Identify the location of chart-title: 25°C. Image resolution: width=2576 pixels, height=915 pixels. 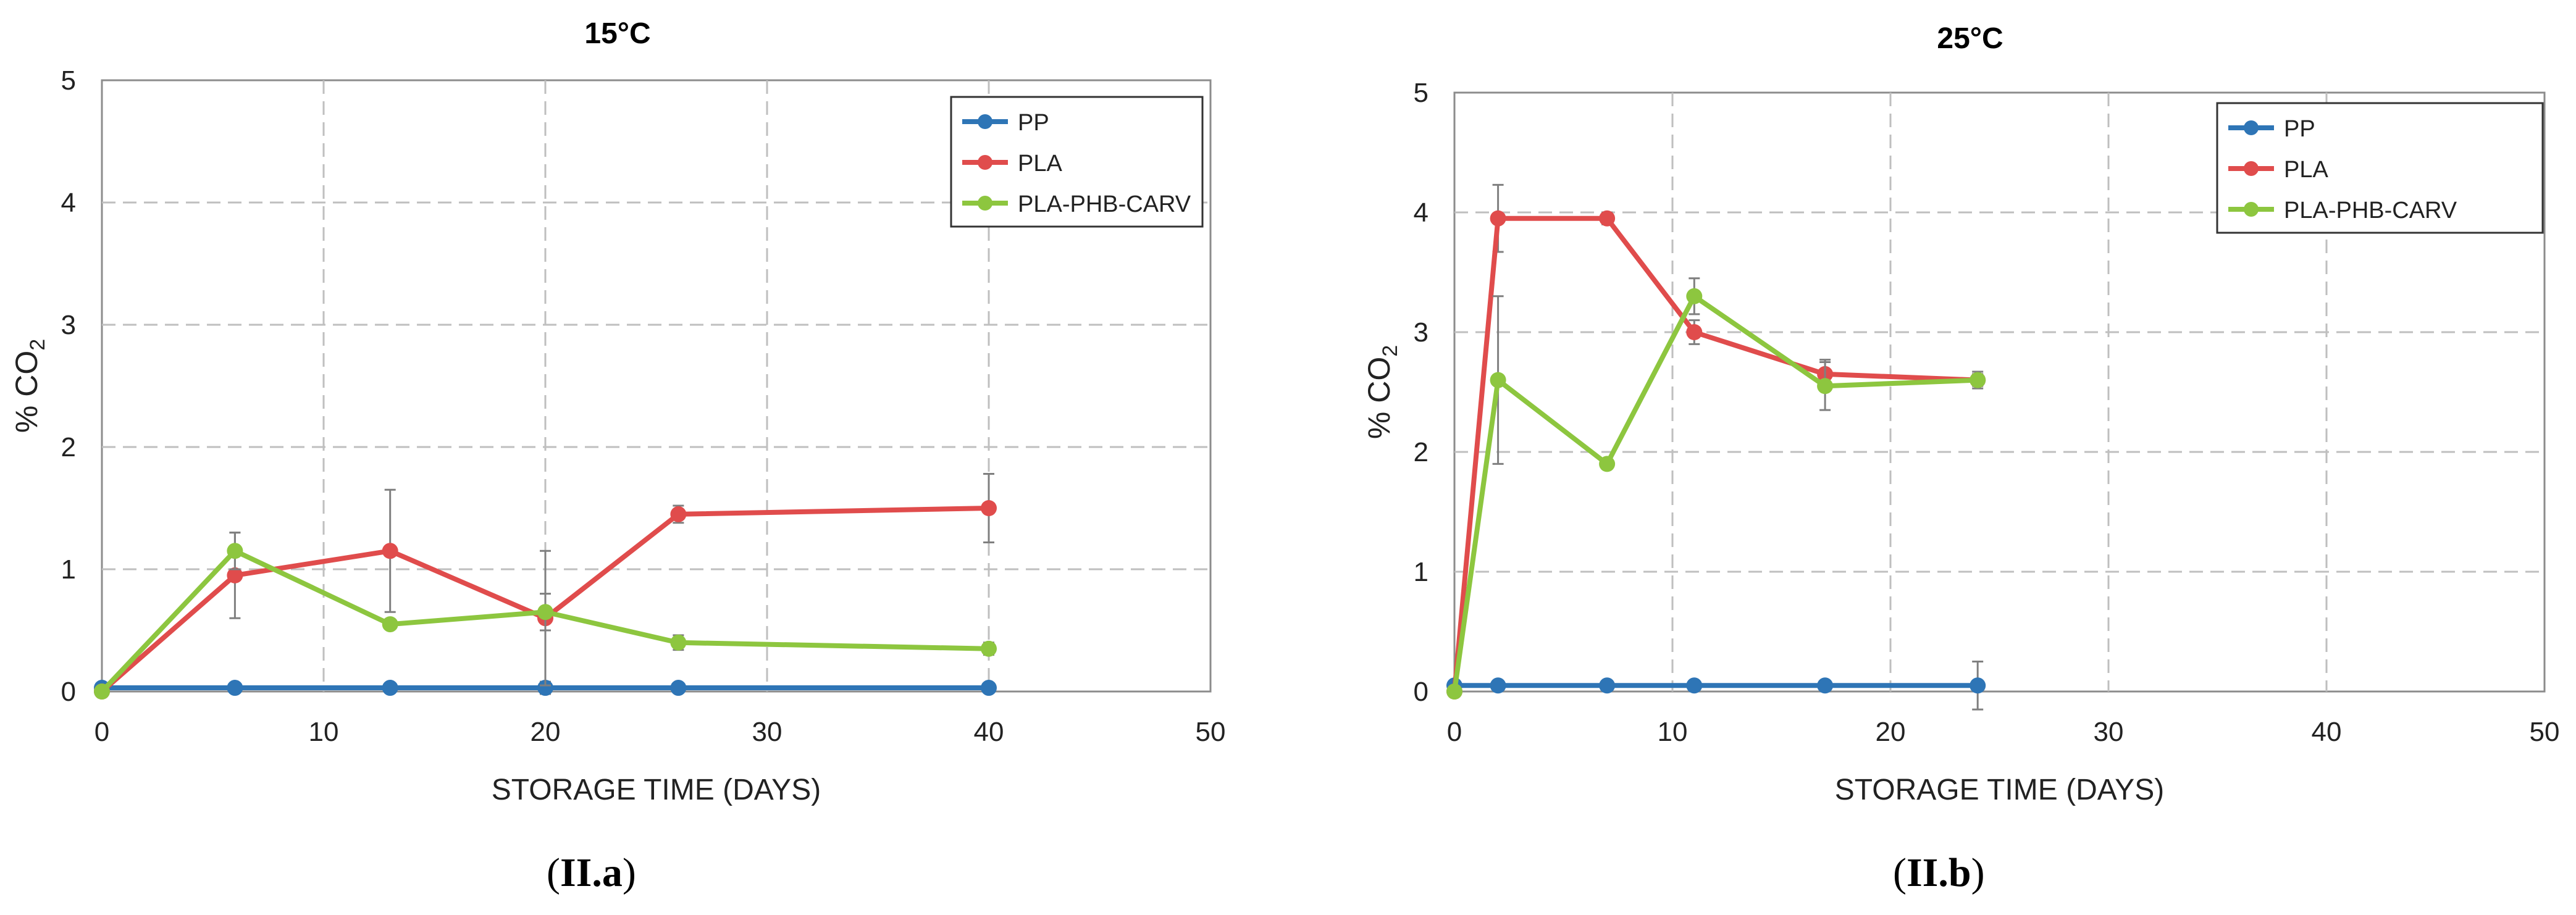
(1970, 38).